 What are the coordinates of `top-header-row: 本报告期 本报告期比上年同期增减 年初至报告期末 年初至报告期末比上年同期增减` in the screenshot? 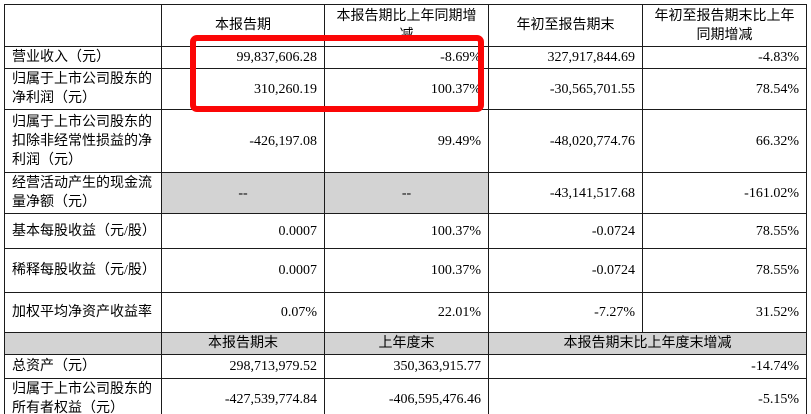 It's located at (405, 25).